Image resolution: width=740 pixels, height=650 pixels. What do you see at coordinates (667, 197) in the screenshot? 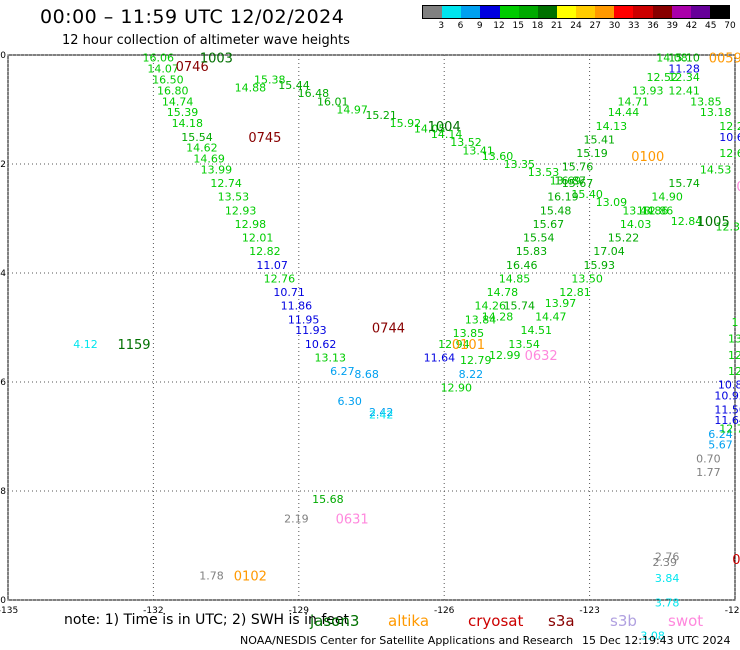
I see `wave-height-point: 14.90` at bounding box center [667, 197].